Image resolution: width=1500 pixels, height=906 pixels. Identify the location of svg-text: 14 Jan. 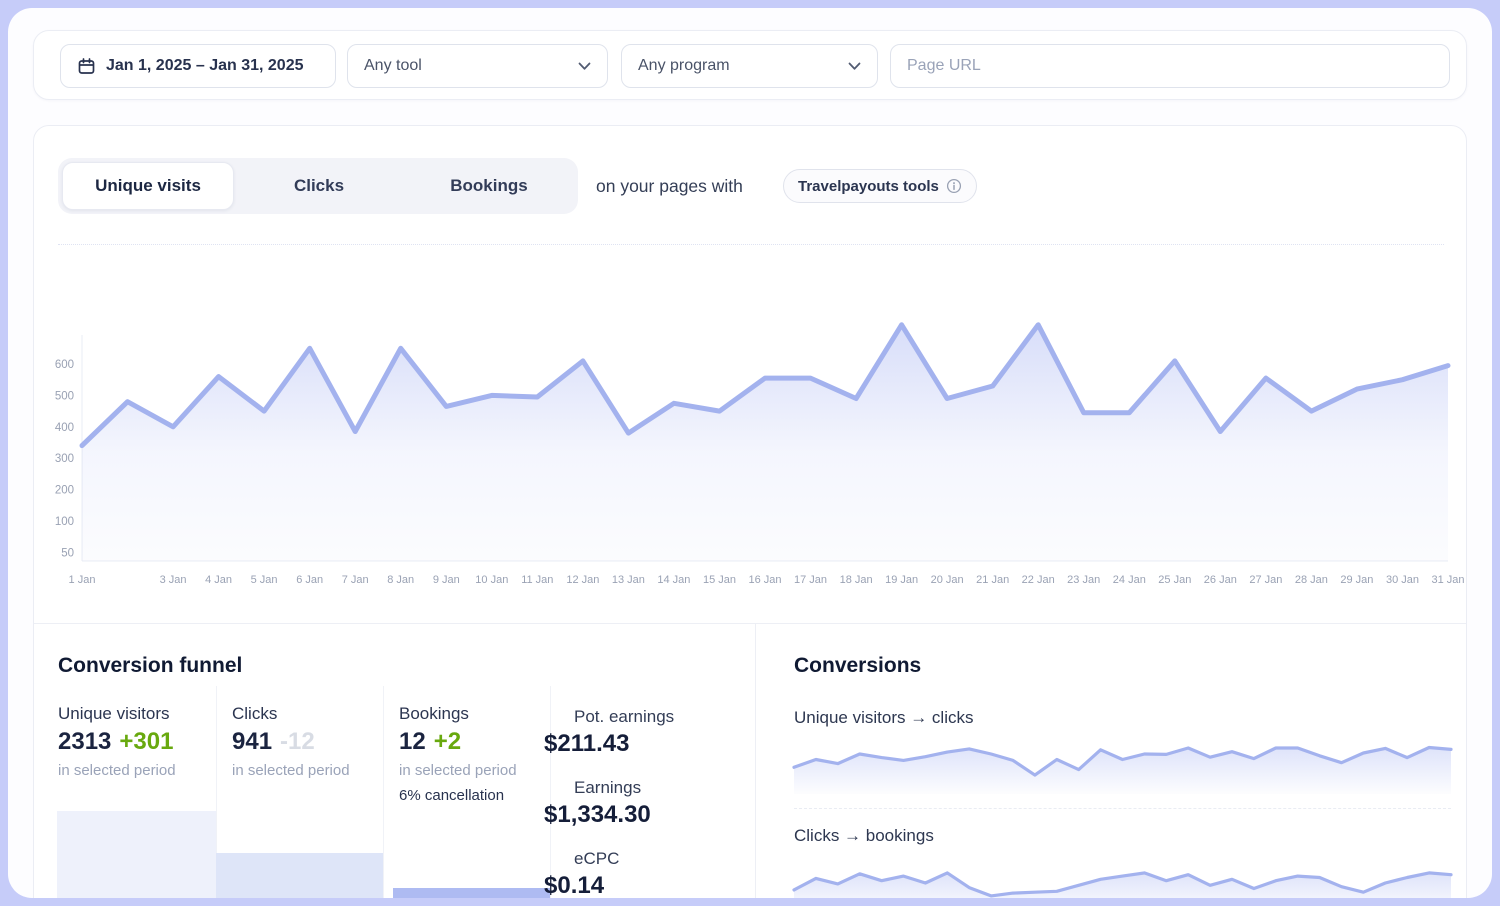
(673, 580).